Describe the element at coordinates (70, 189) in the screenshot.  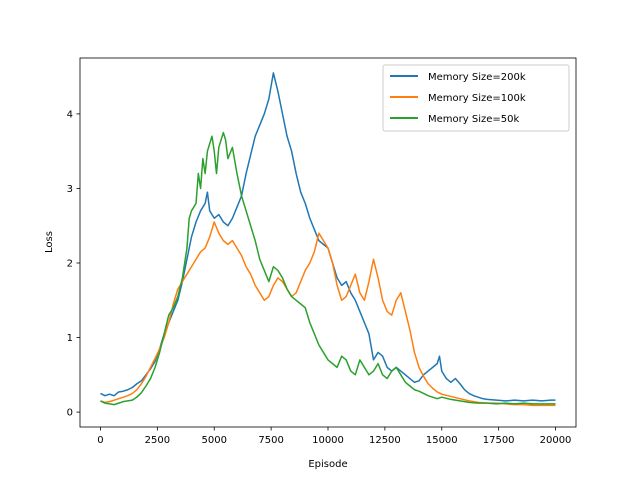
I see `y-tick-label: 3` at that location.